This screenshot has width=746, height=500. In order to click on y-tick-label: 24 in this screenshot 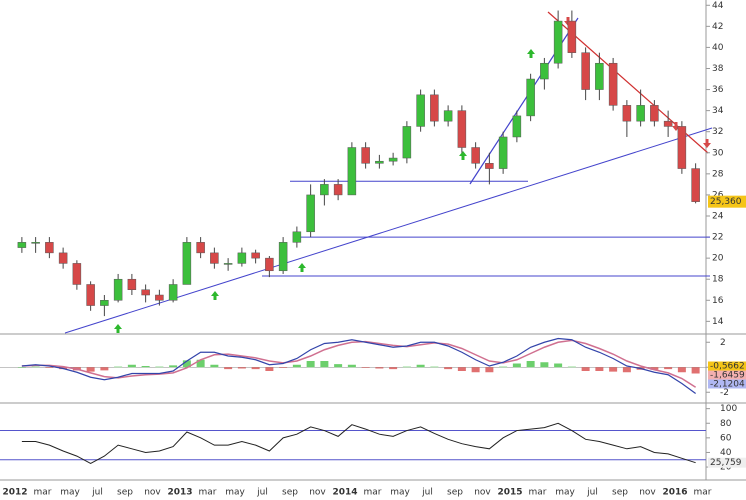, I will do `click(718, 216)`.